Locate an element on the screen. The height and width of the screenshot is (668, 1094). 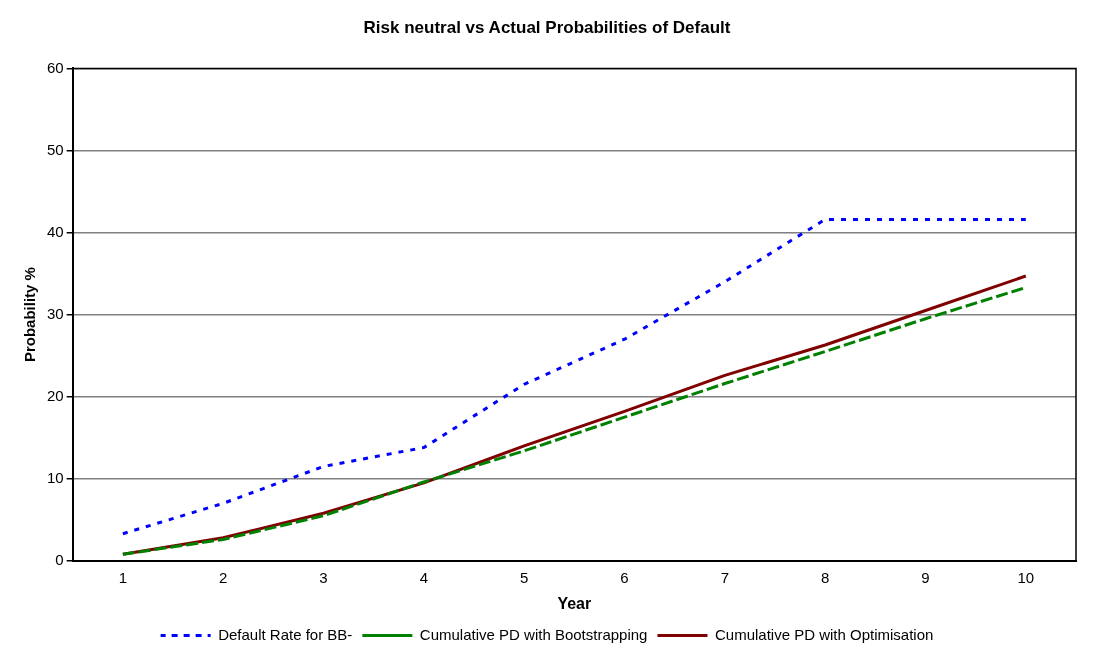
legend-label: Default Rate for BB- is located at coordinates (285, 634).